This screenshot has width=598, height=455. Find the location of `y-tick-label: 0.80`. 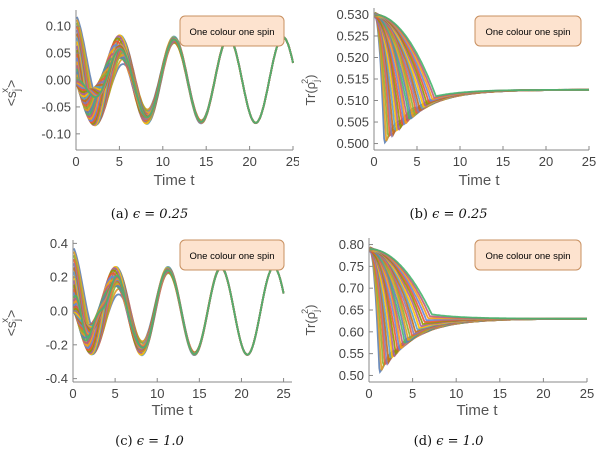

y-tick-label: 0.80 is located at coordinates (351, 244).